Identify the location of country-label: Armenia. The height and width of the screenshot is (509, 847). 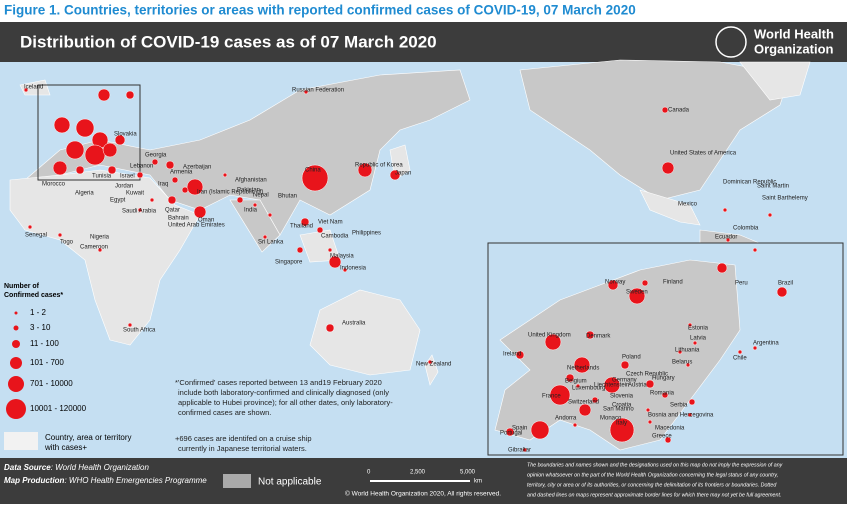
(181, 173).